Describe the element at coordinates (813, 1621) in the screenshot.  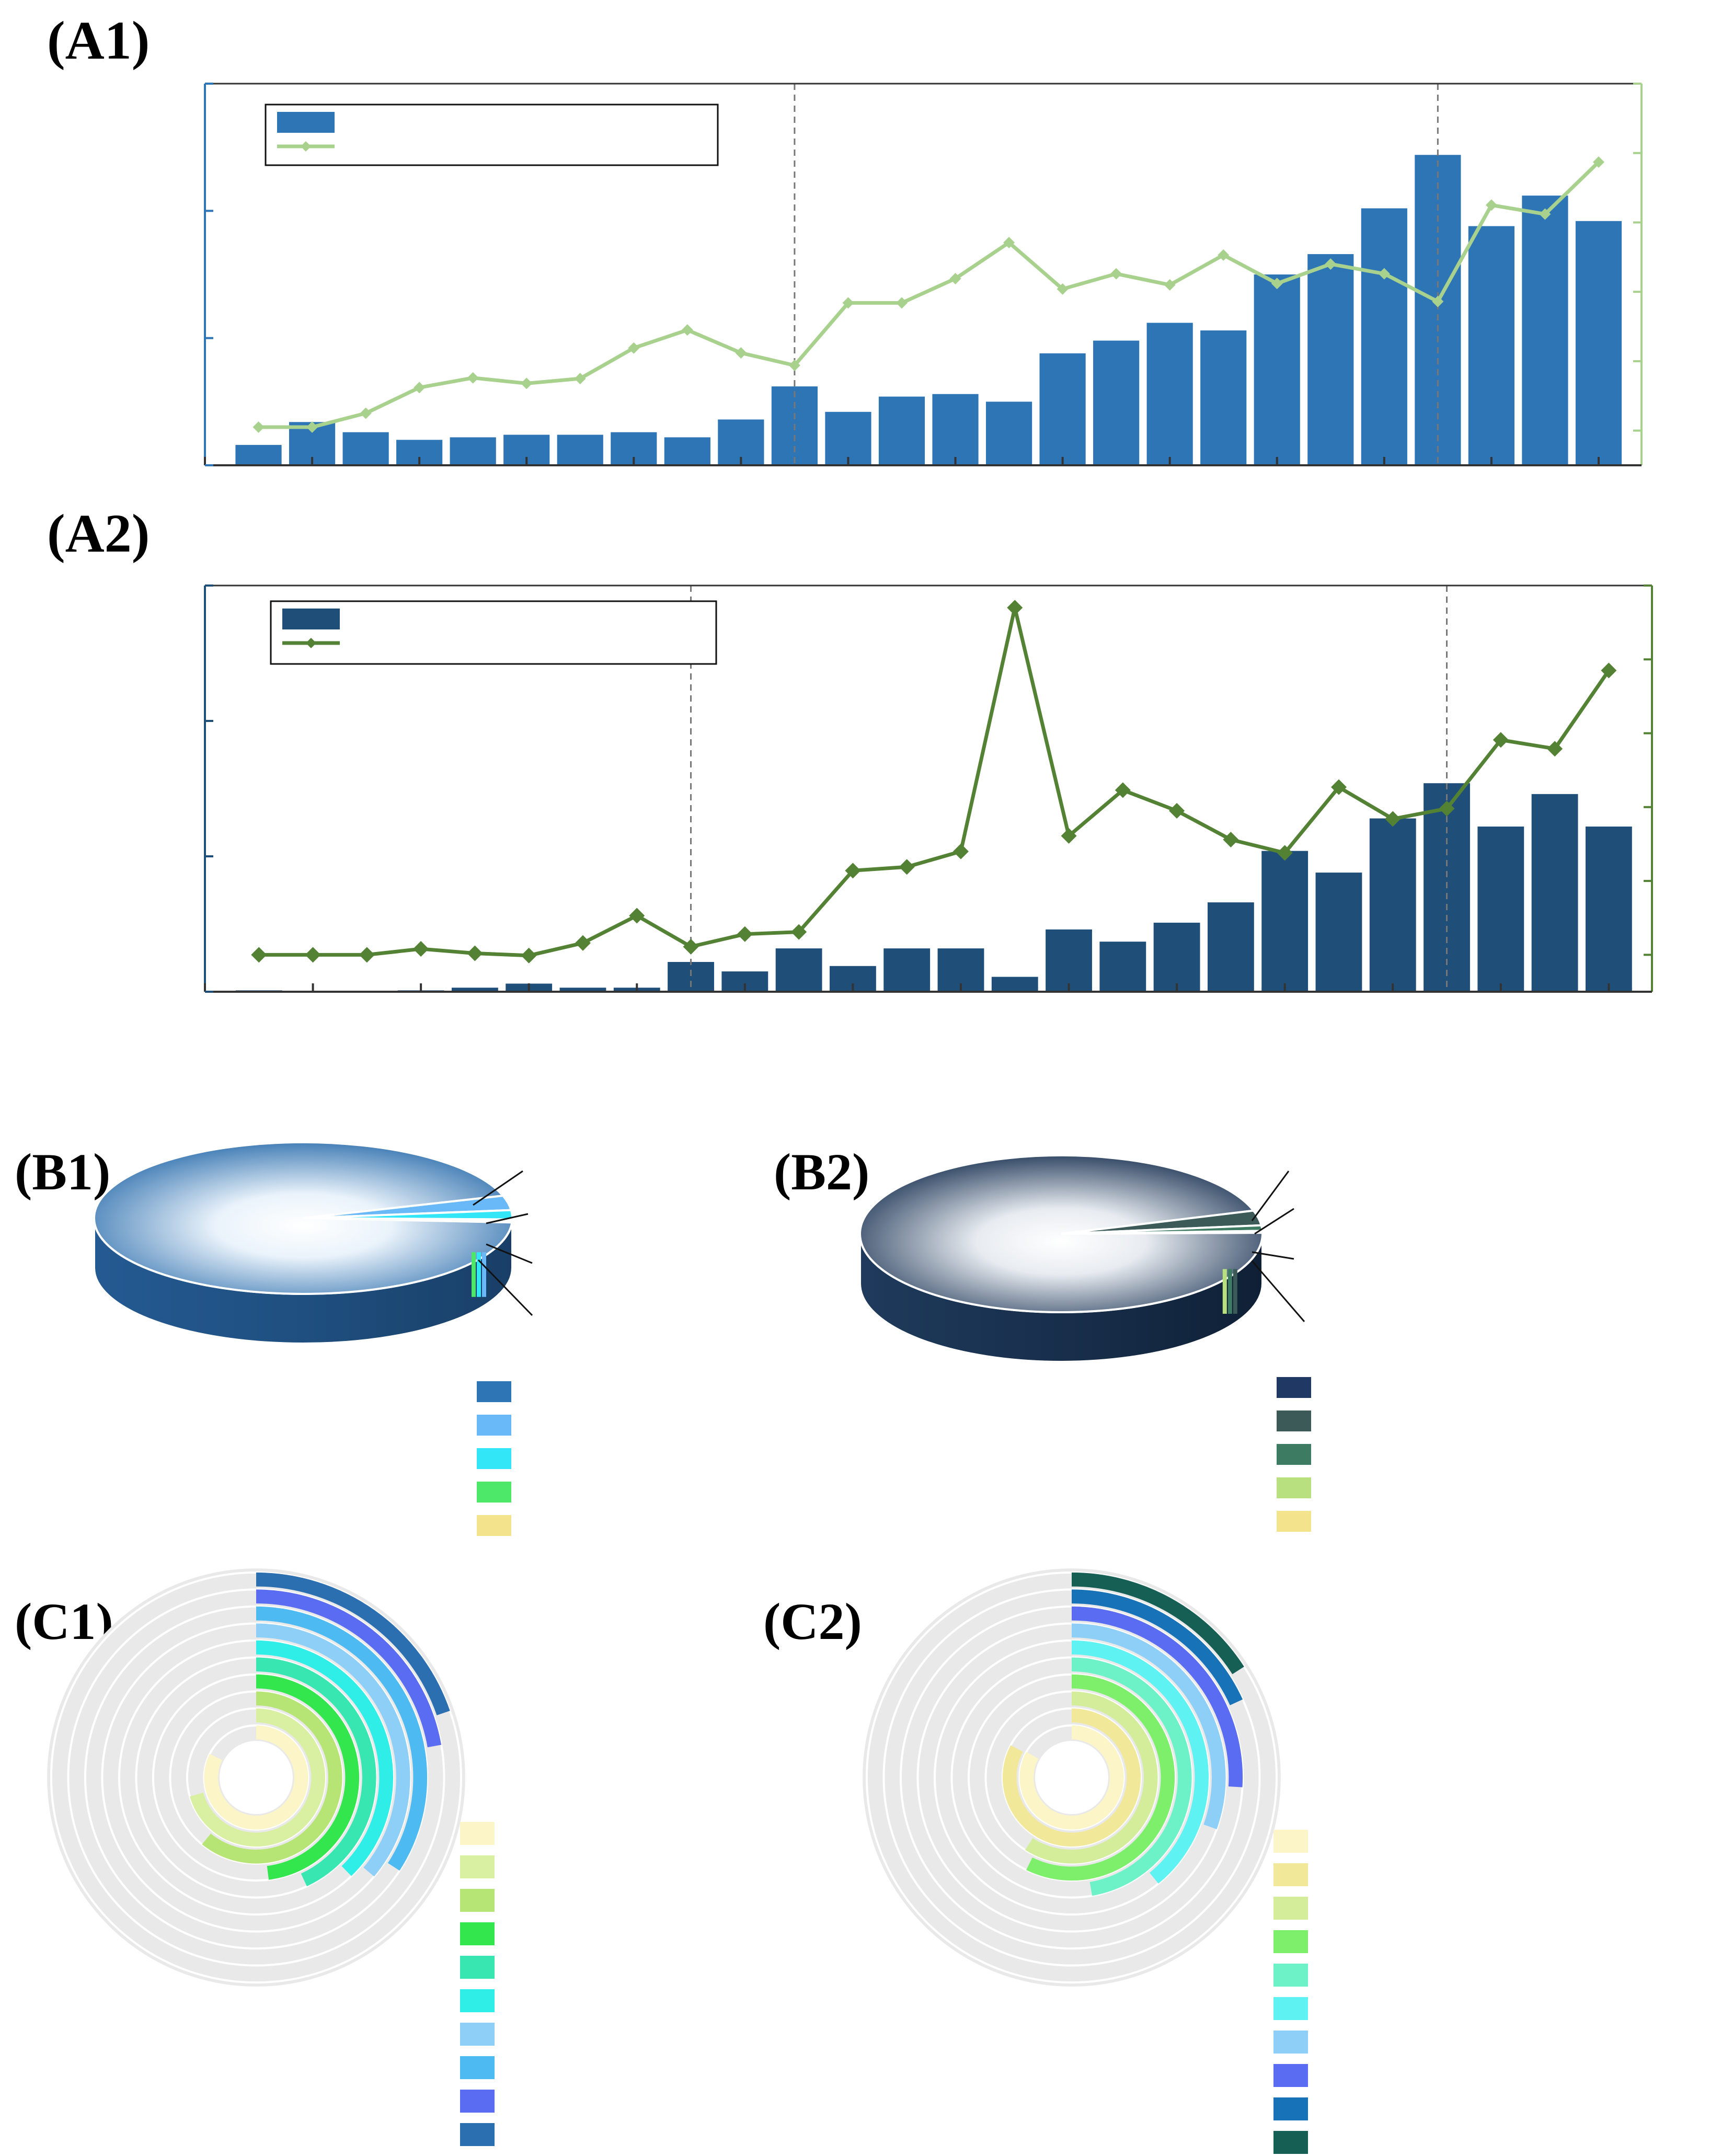
I see `panel-label-c2: (C2)` at that location.